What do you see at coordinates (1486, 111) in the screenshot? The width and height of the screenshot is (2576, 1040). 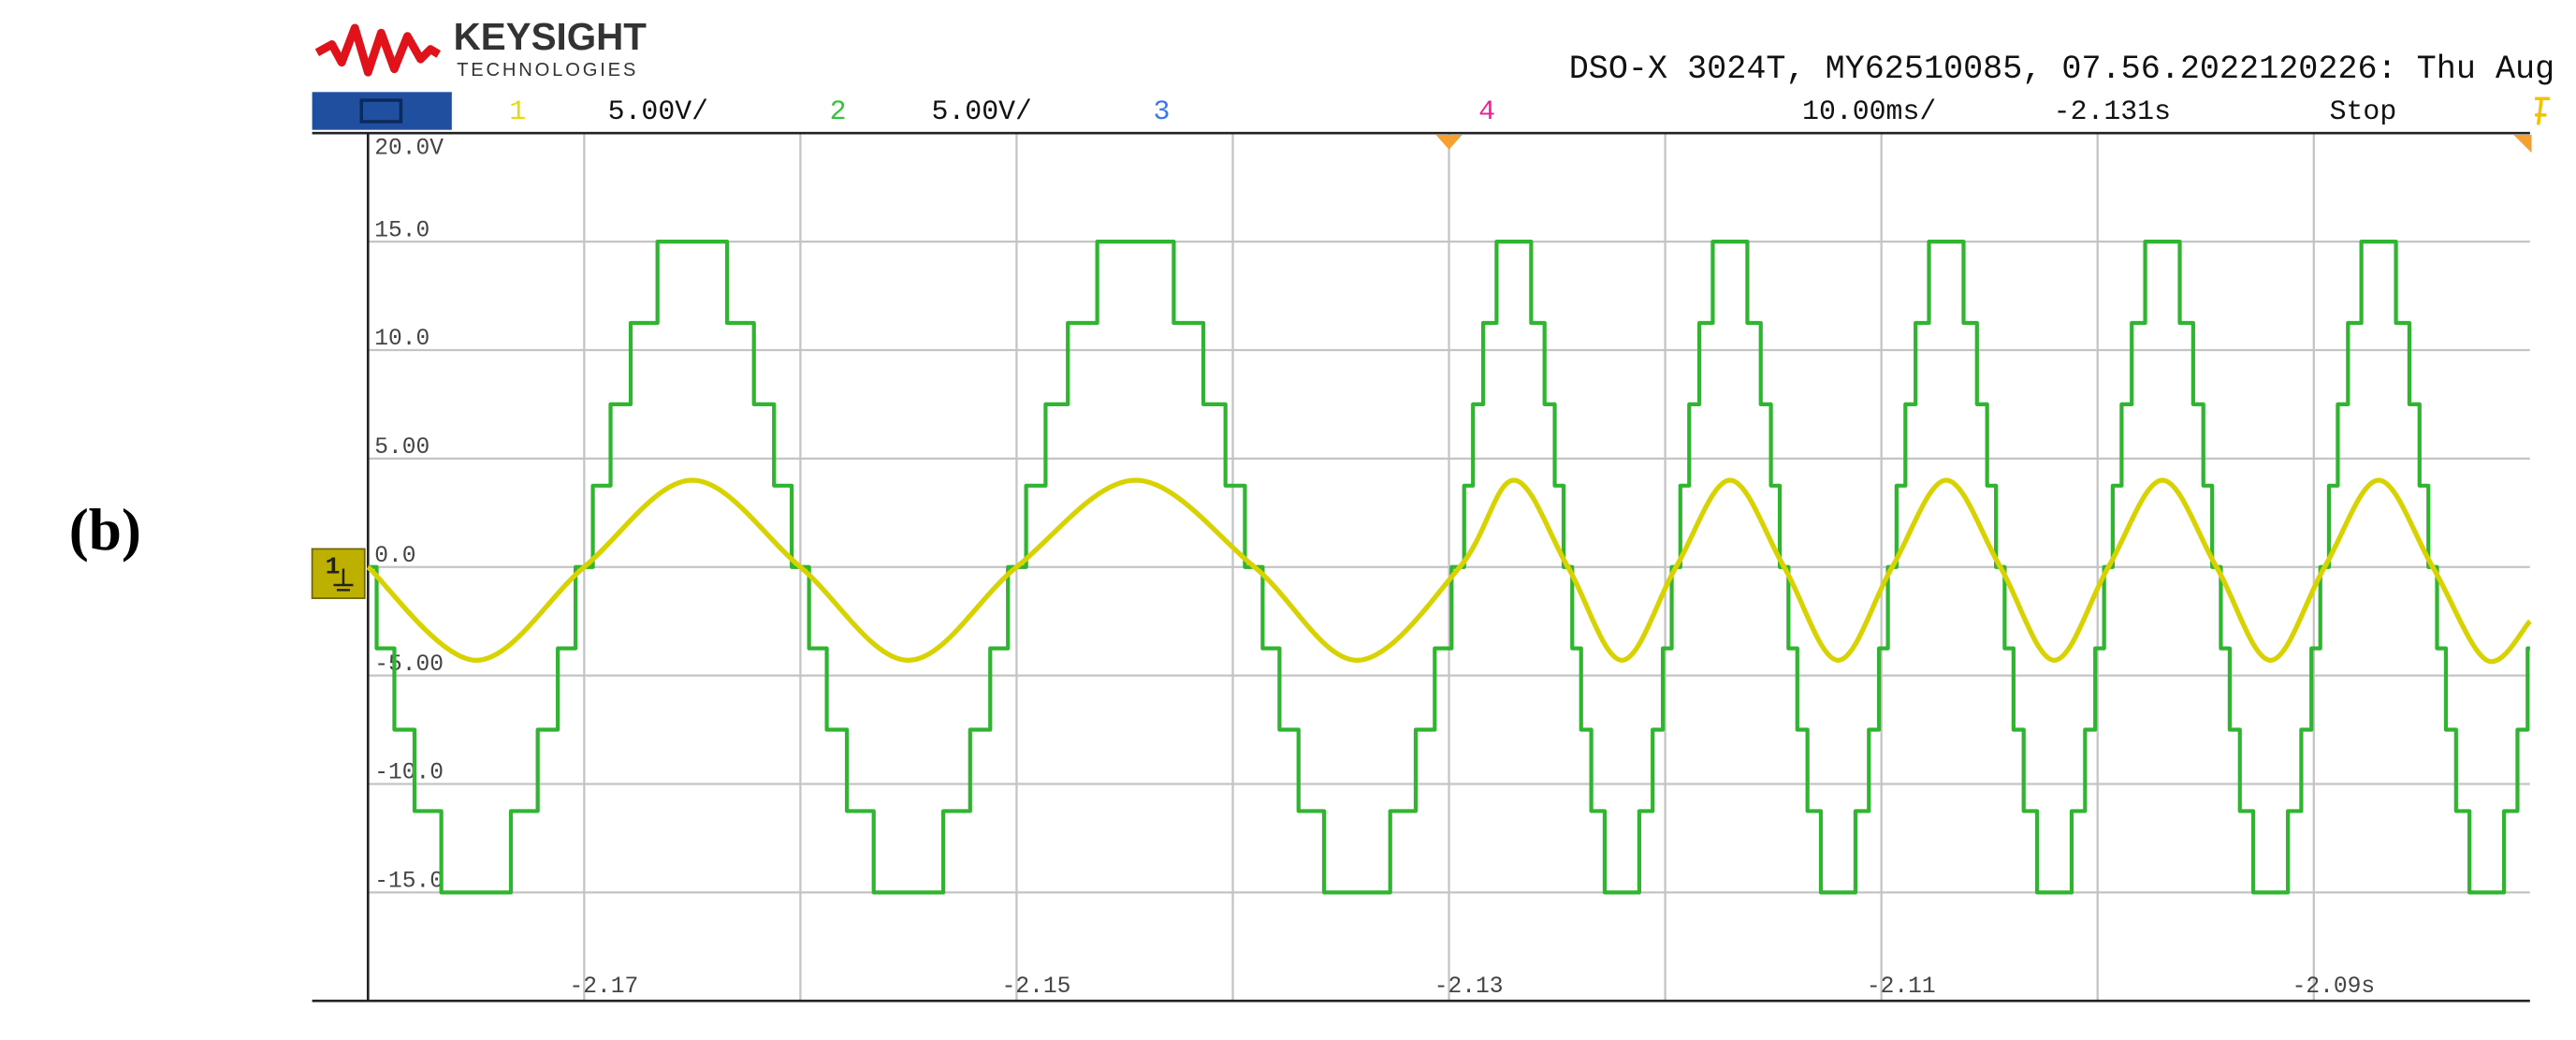 I see `channel-number: 4` at bounding box center [1486, 111].